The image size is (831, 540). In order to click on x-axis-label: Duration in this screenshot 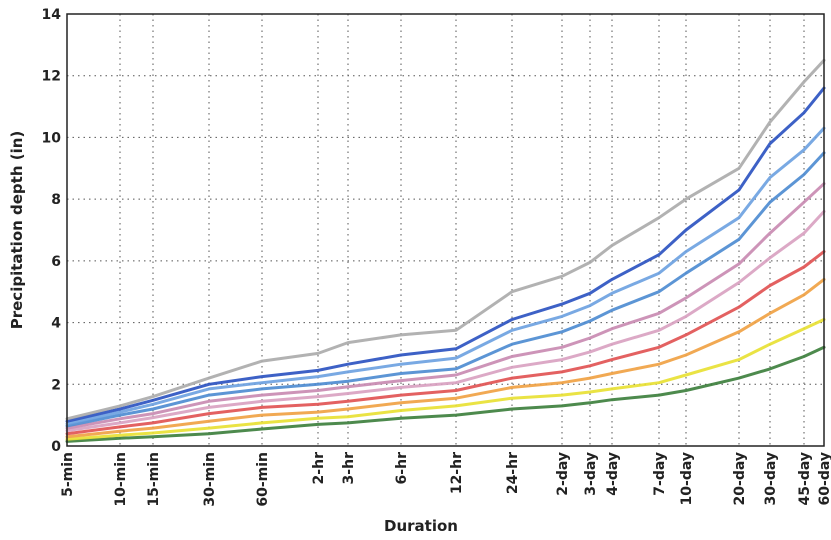, I will do `click(421, 526)`.